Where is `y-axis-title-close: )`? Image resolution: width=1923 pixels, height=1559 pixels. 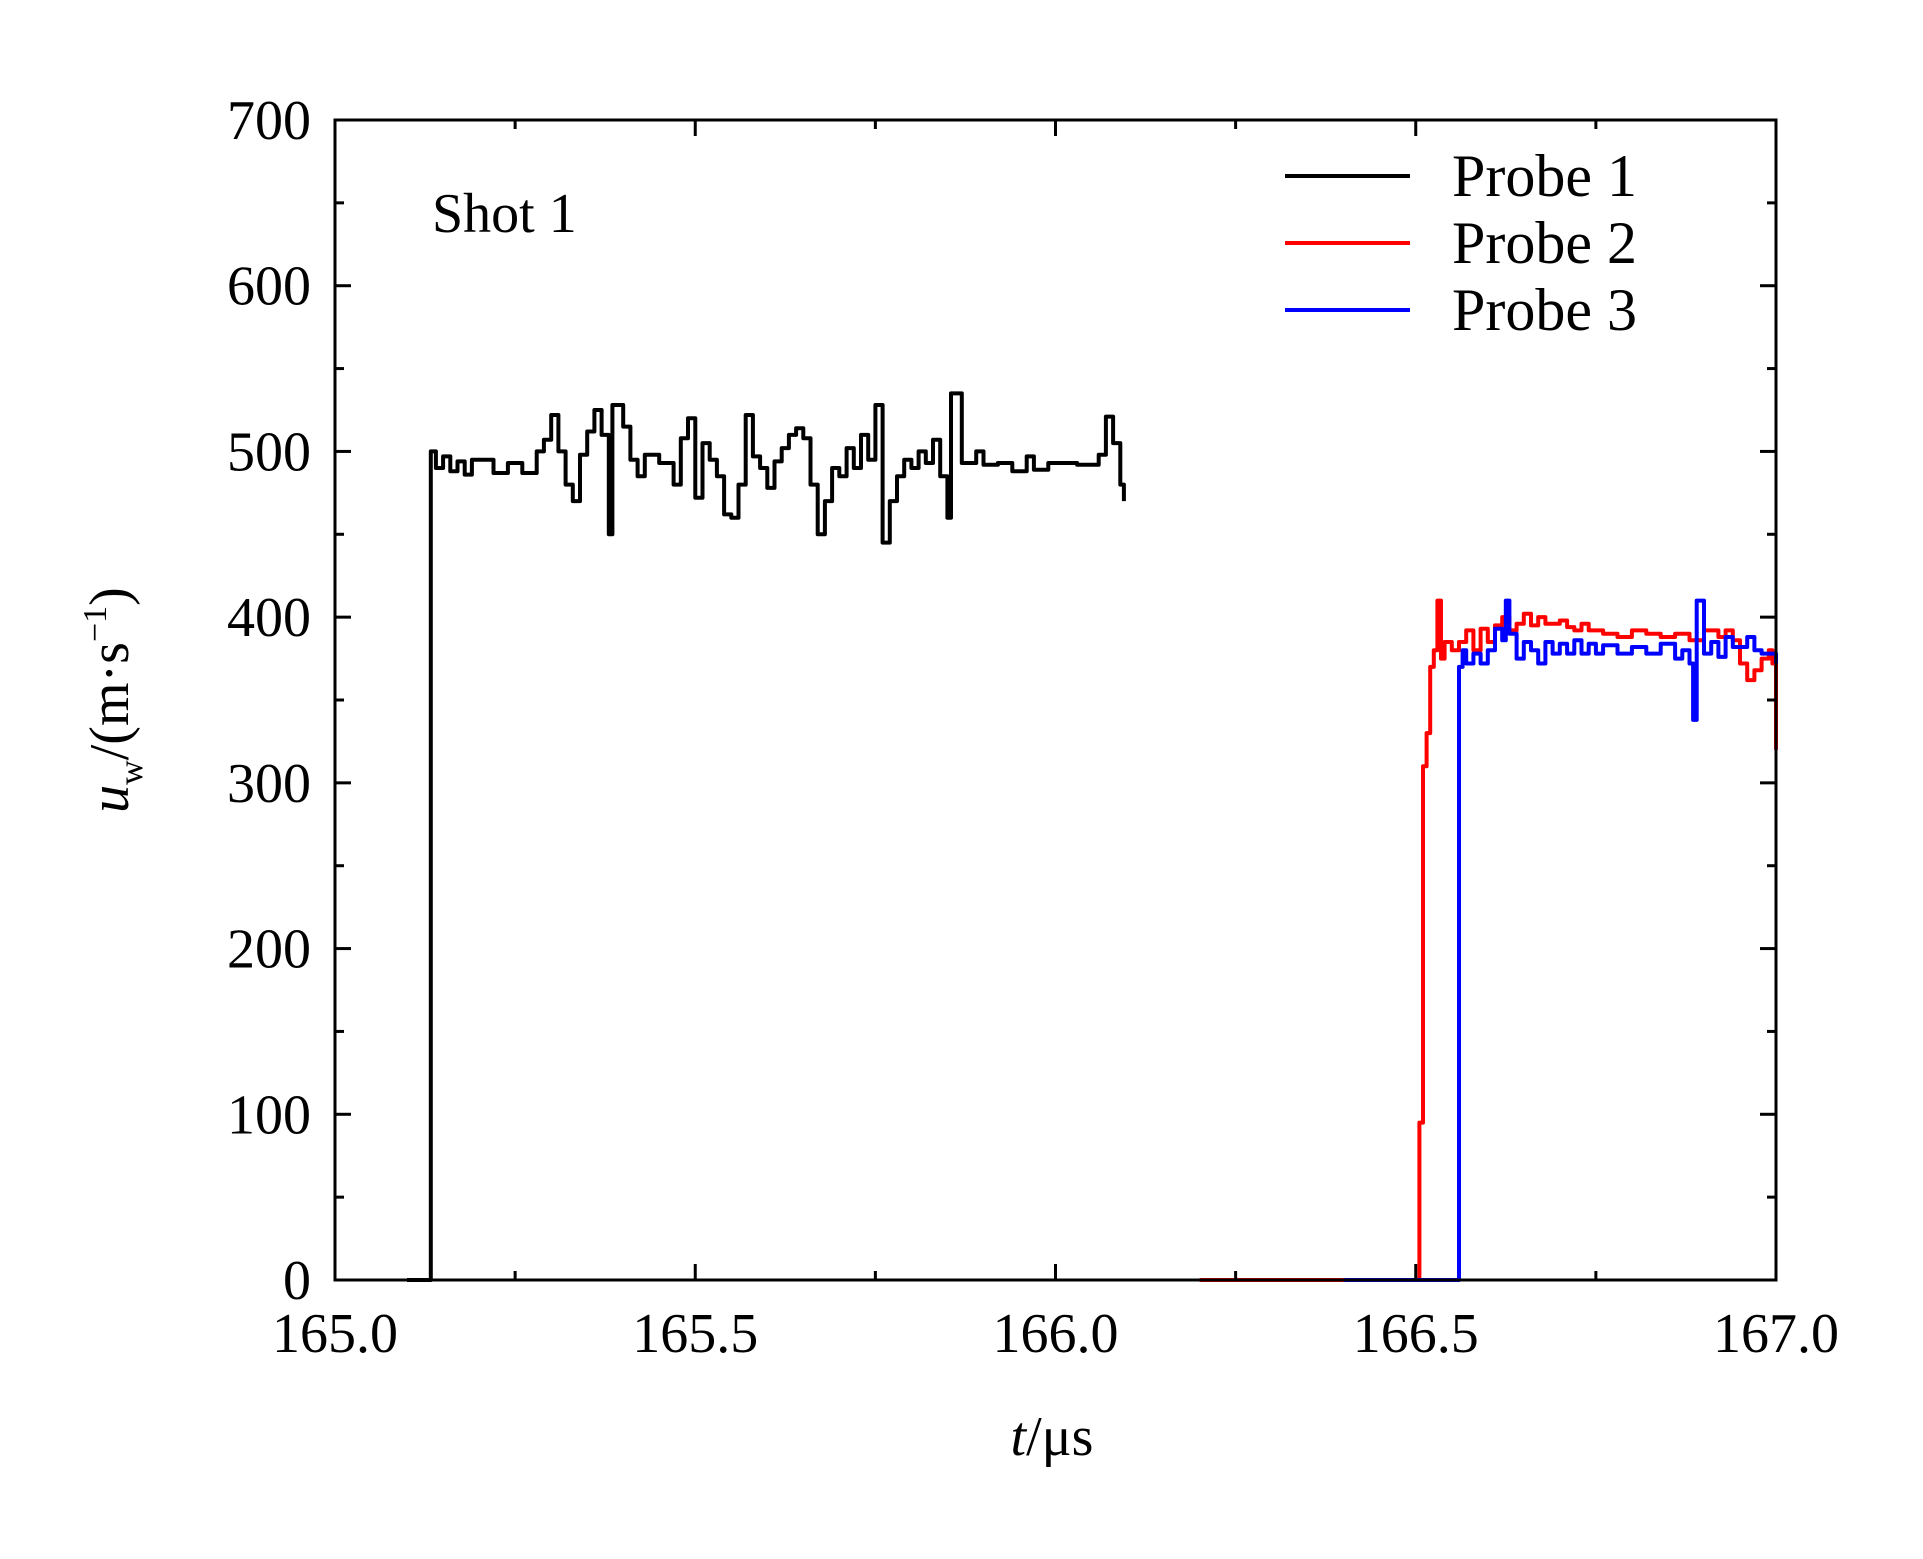 y-axis-title-close: ) is located at coordinates (110, 596).